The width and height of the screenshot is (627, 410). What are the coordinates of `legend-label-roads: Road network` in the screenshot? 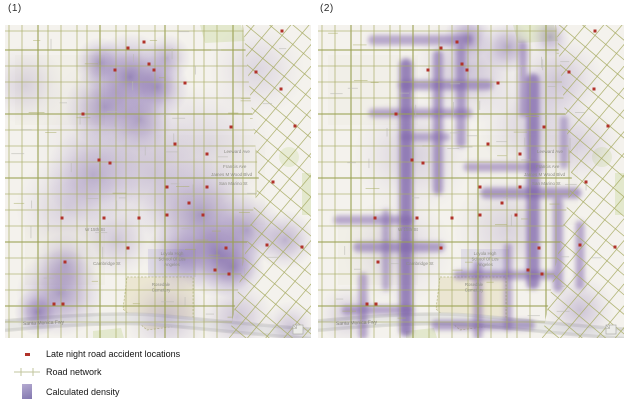 It's located at (74, 372).